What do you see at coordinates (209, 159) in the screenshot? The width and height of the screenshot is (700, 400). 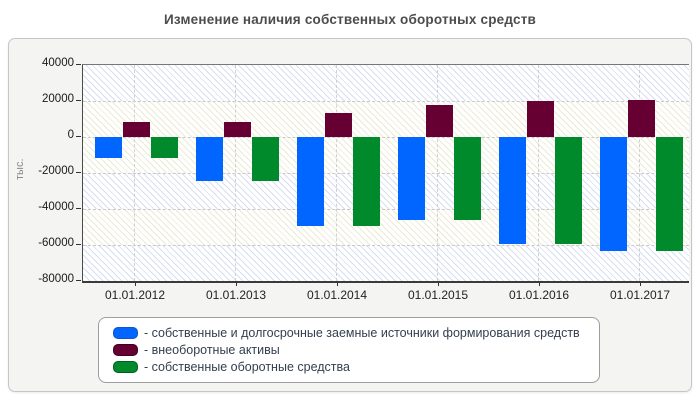 I see `bar-sources-01.01.2013` at bounding box center [209, 159].